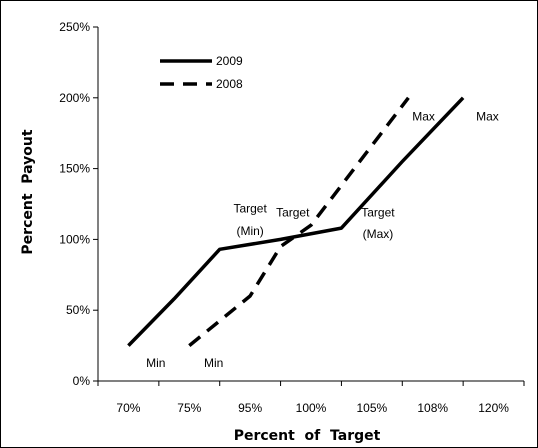 This screenshot has width=538, height=448. What do you see at coordinates (189, 408) in the screenshot?
I see `x-tick-label: 75%` at bounding box center [189, 408].